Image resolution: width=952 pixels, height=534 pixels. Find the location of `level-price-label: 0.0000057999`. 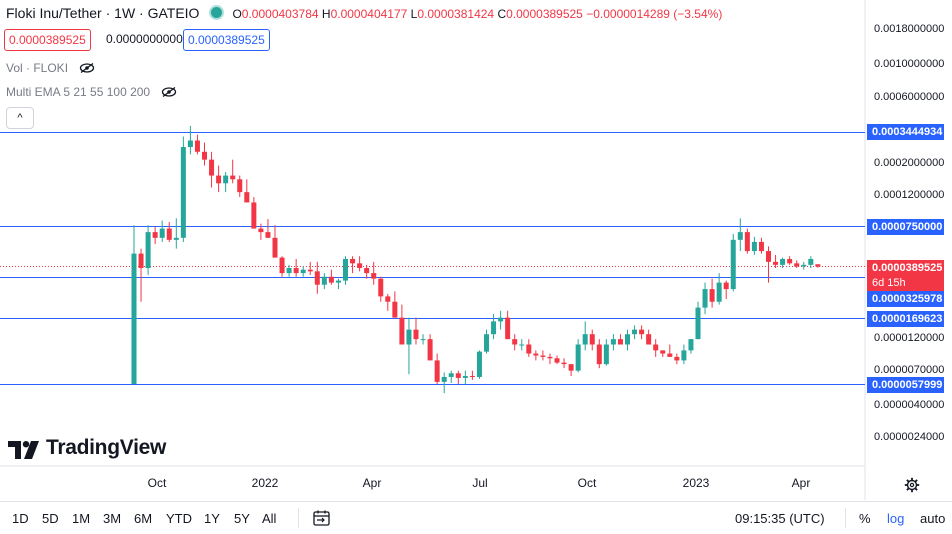

level-price-label: 0.0000057999 is located at coordinates (905, 385).